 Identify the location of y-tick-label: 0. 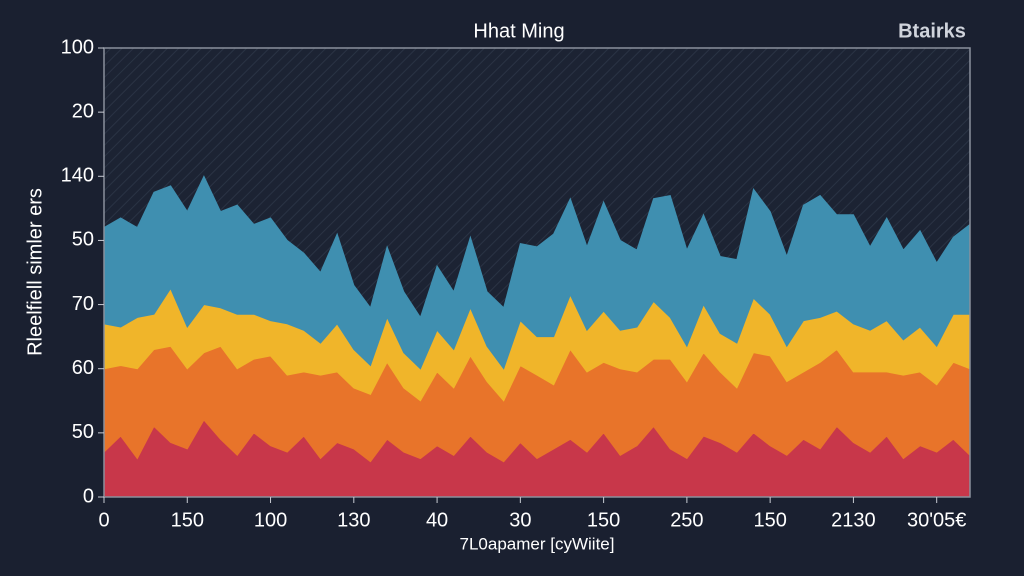
(88, 496).